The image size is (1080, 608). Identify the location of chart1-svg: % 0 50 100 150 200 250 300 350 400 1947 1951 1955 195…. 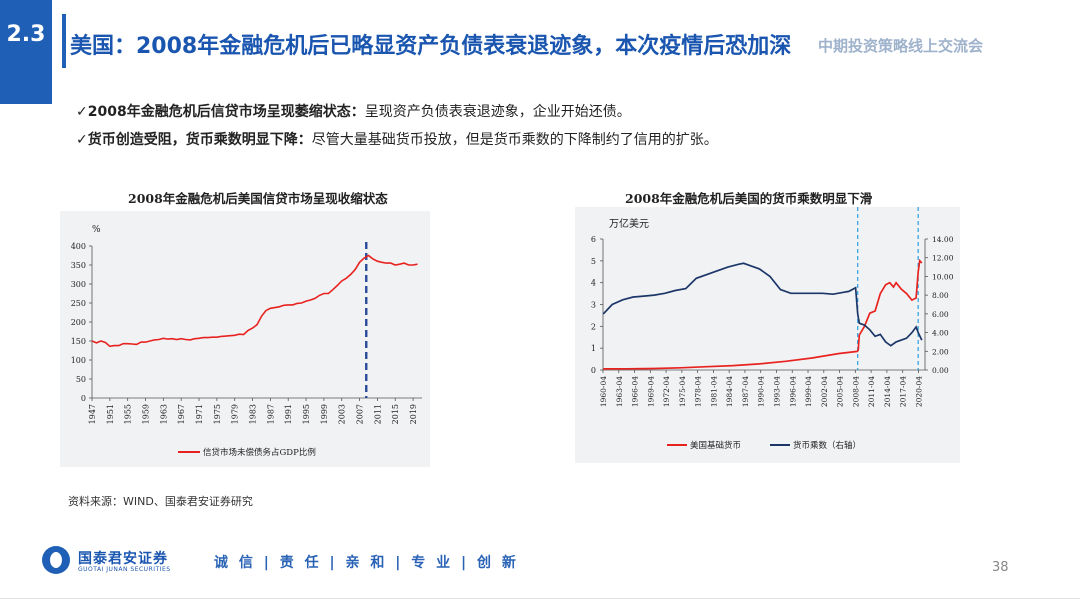
(246, 341).